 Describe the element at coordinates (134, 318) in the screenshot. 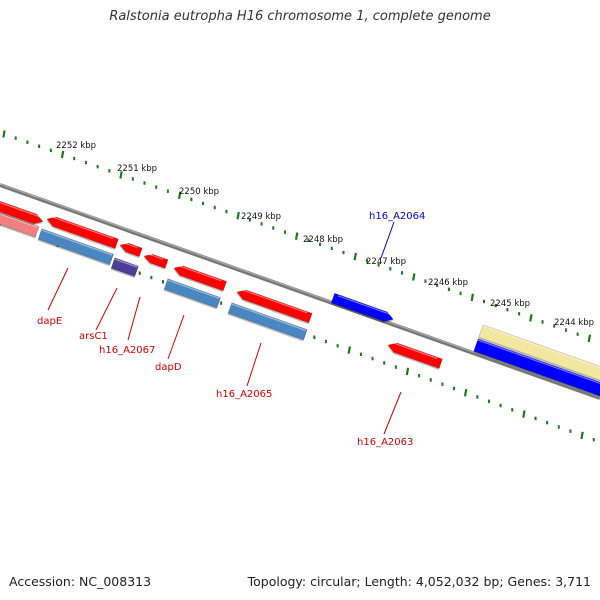

I see `leader-h16_A2067` at that location.